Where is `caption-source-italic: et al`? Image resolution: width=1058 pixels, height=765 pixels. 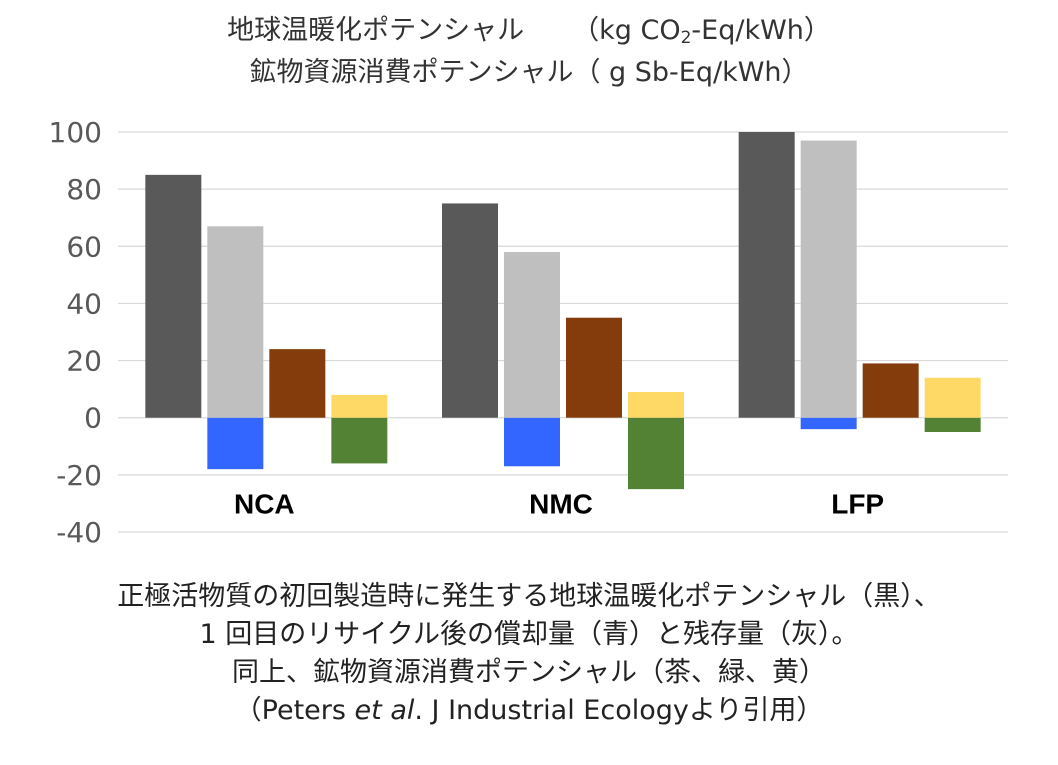 caption-source-italic: et al is located at coordinates (384, 710).